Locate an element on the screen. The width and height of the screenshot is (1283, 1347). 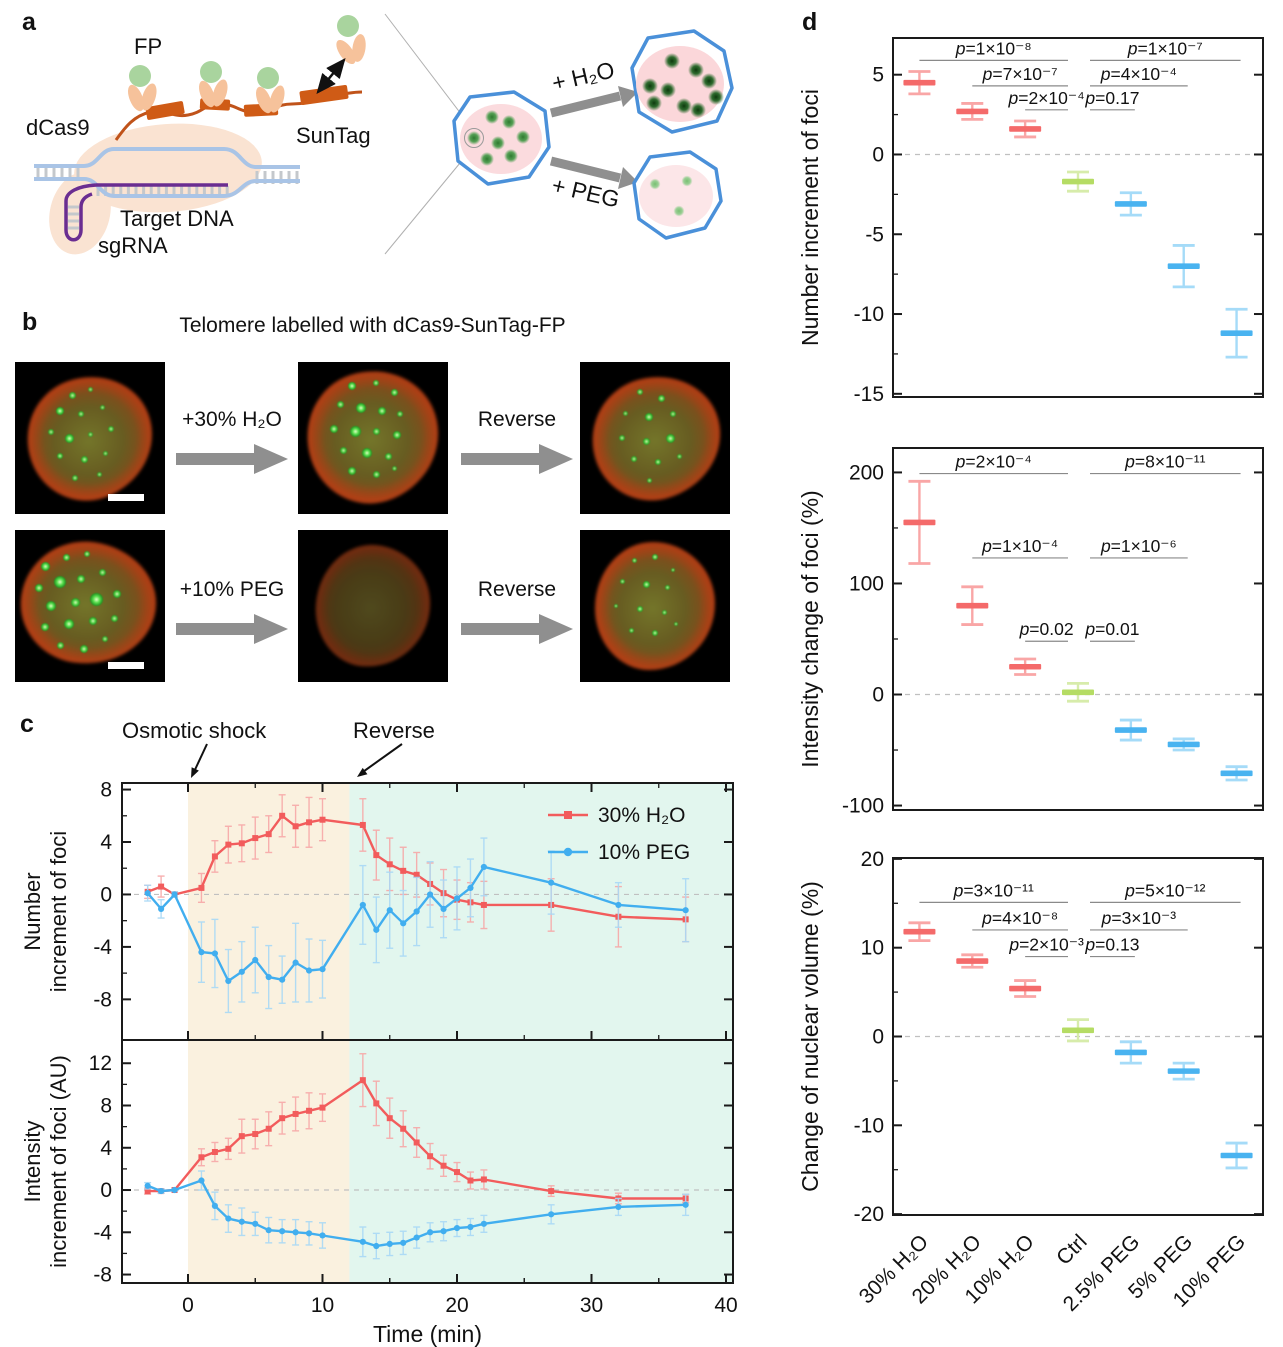
group-30% H₂O is located at coordinates (919, 931).